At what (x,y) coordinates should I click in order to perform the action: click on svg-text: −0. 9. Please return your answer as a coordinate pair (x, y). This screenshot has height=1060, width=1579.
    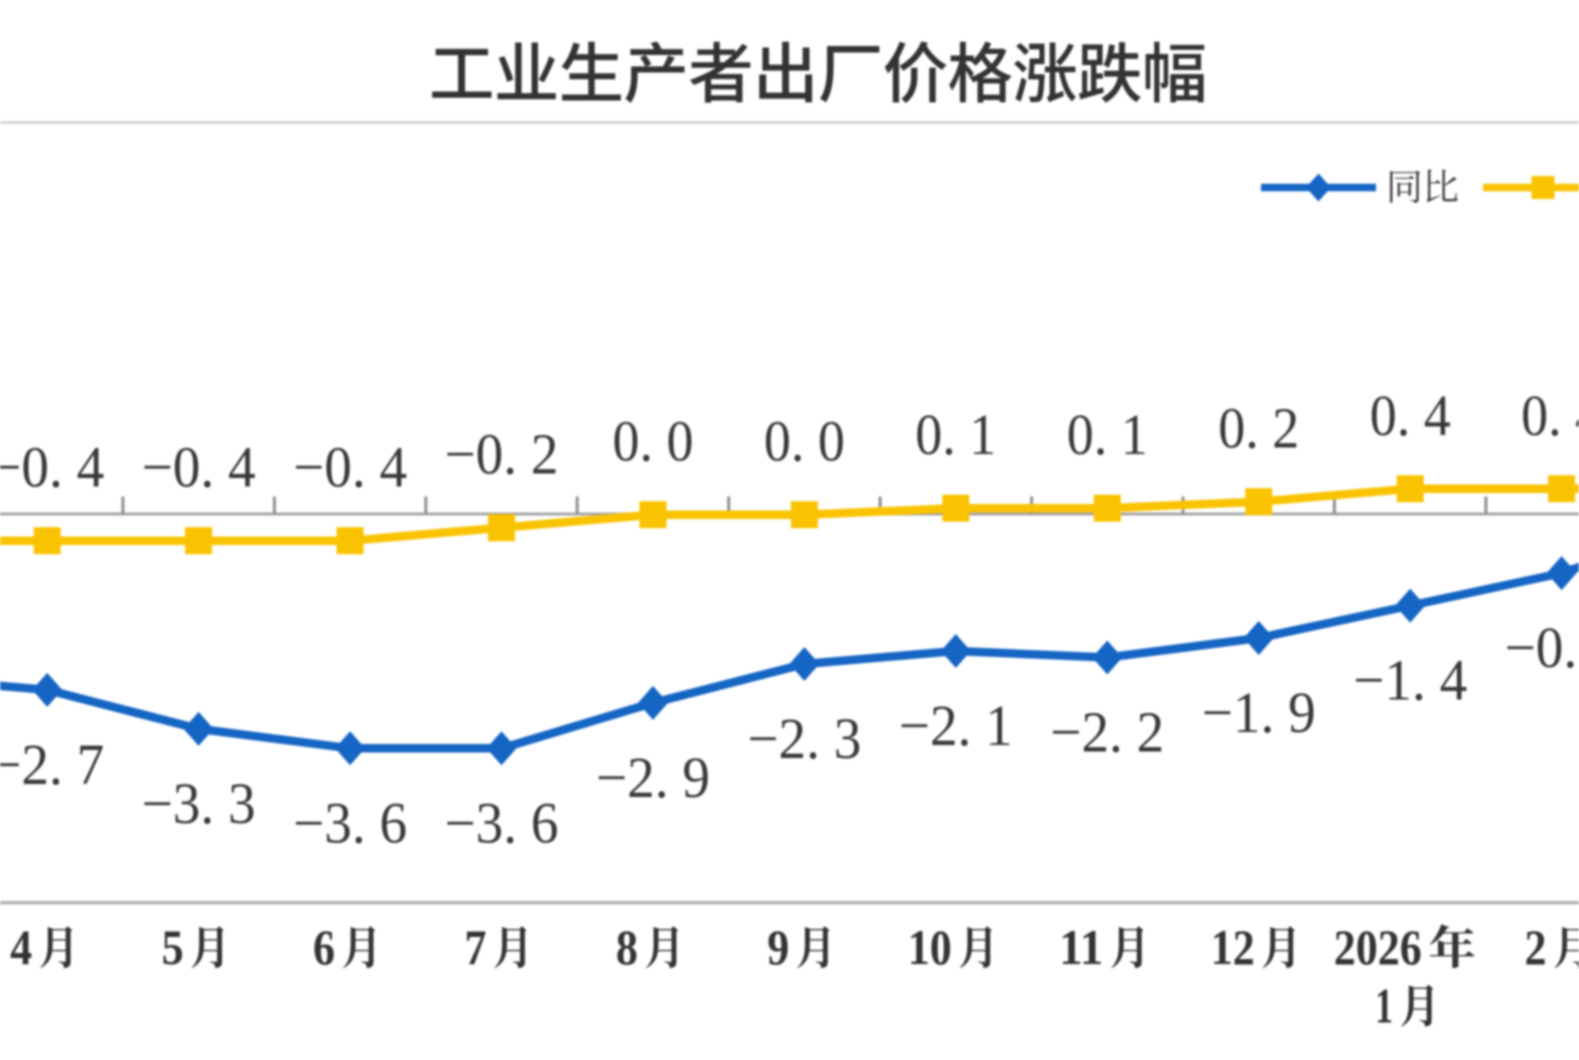
    Looking at the image, I should click on (1542, 647).